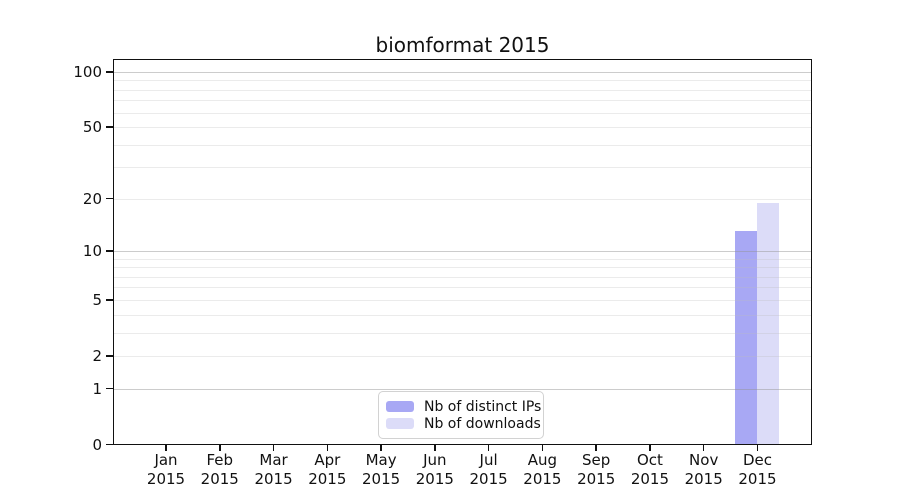 The height and width of the screenshot is (500, 900). I want to click on x-tick-label-oct: Oct 2015, so click(650, 470).